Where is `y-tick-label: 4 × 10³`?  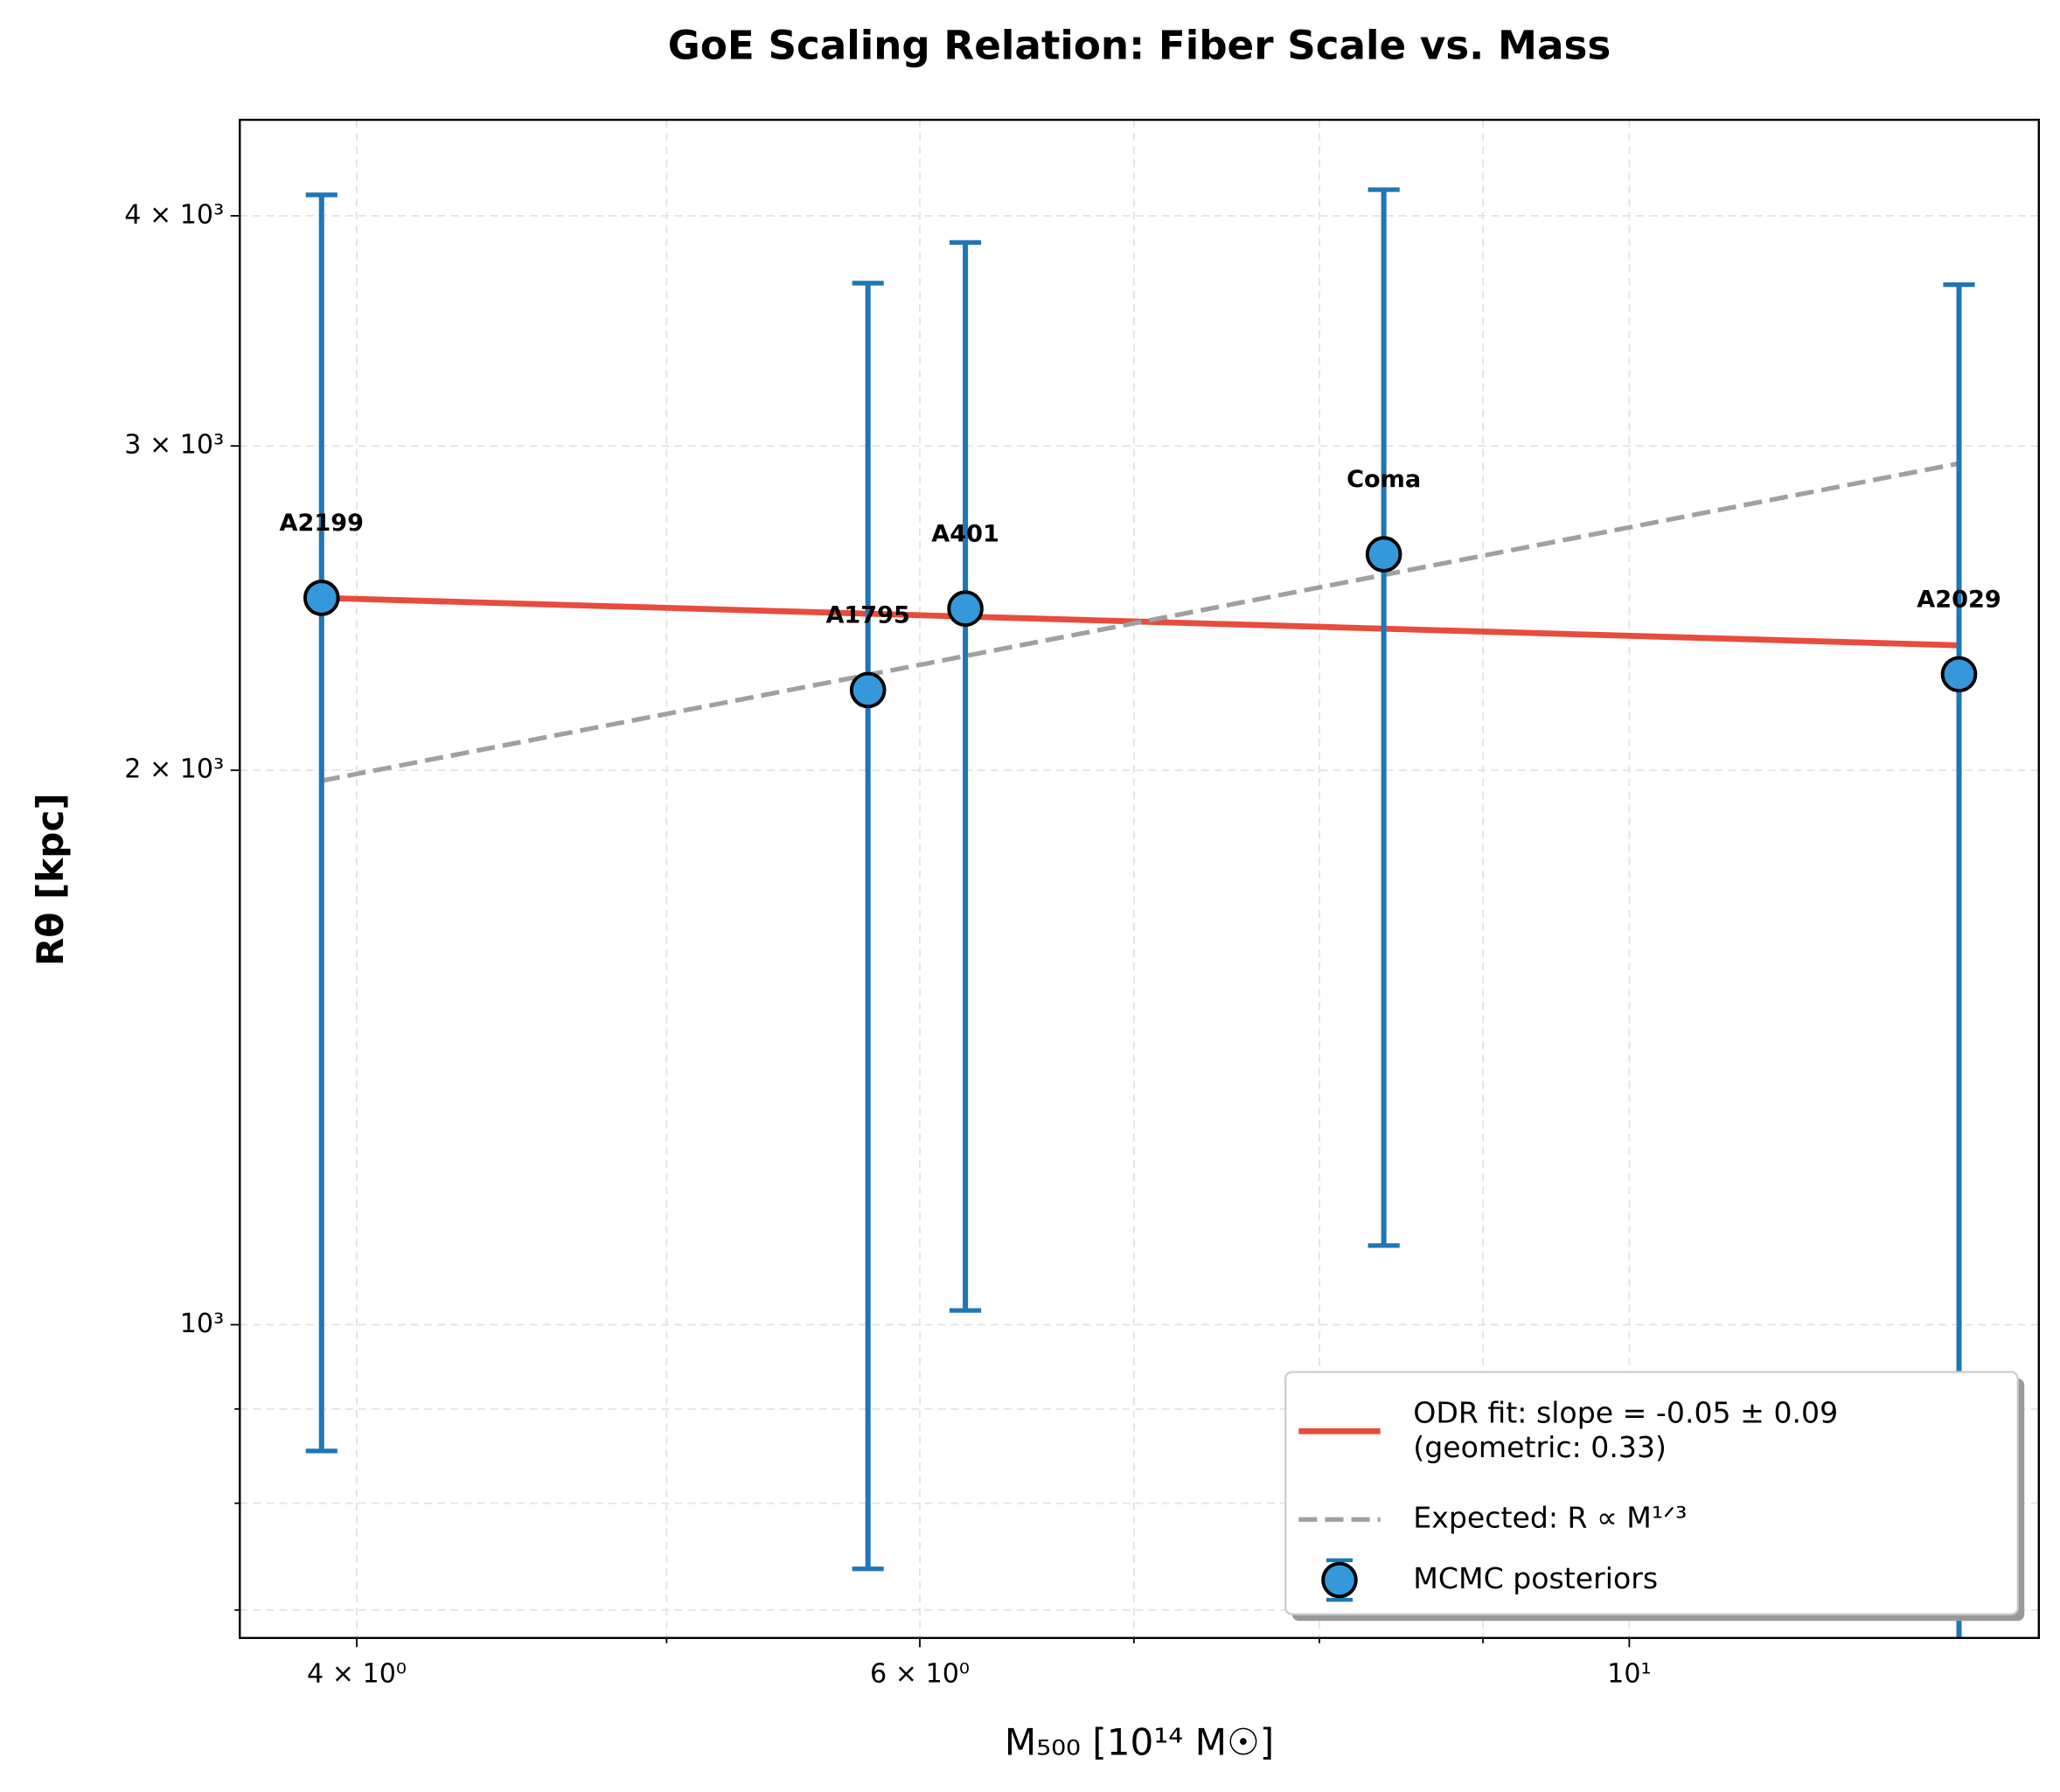 y-tick-label: 4 × 10³ is located at coordinates (174, 214).